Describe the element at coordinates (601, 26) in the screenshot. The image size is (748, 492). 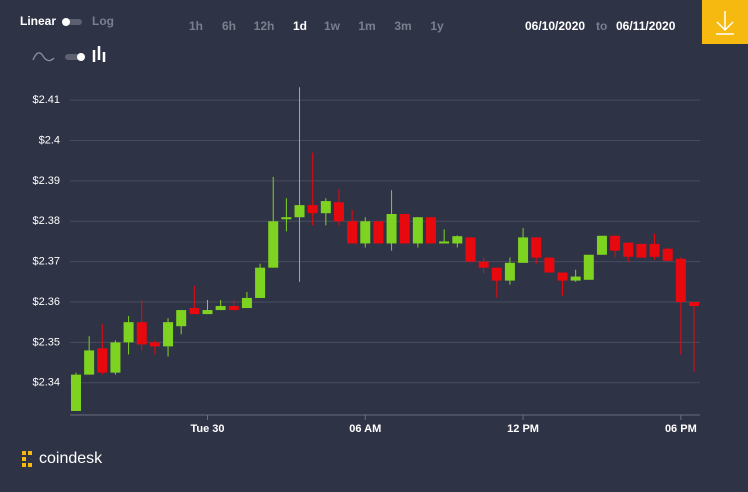
I see `date-sep: to` at that location.